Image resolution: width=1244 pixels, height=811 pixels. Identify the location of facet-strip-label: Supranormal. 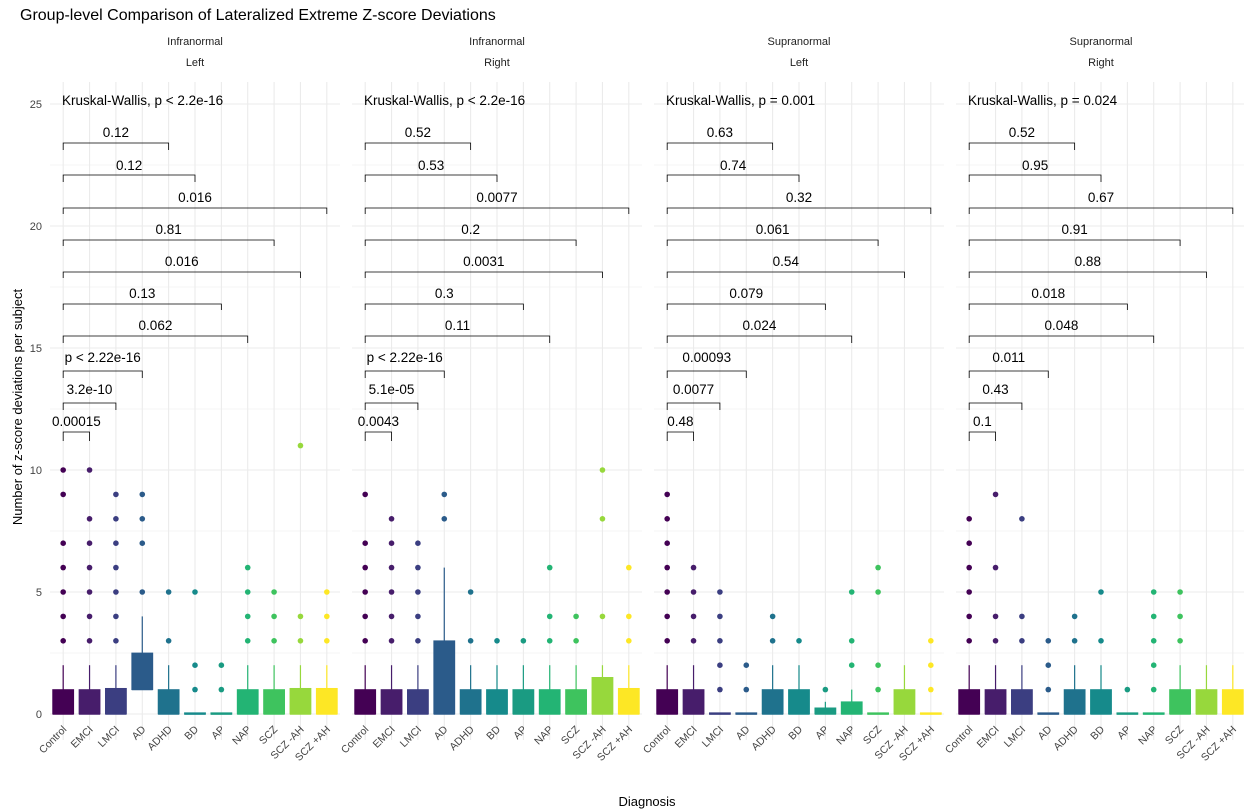
(799, 42).